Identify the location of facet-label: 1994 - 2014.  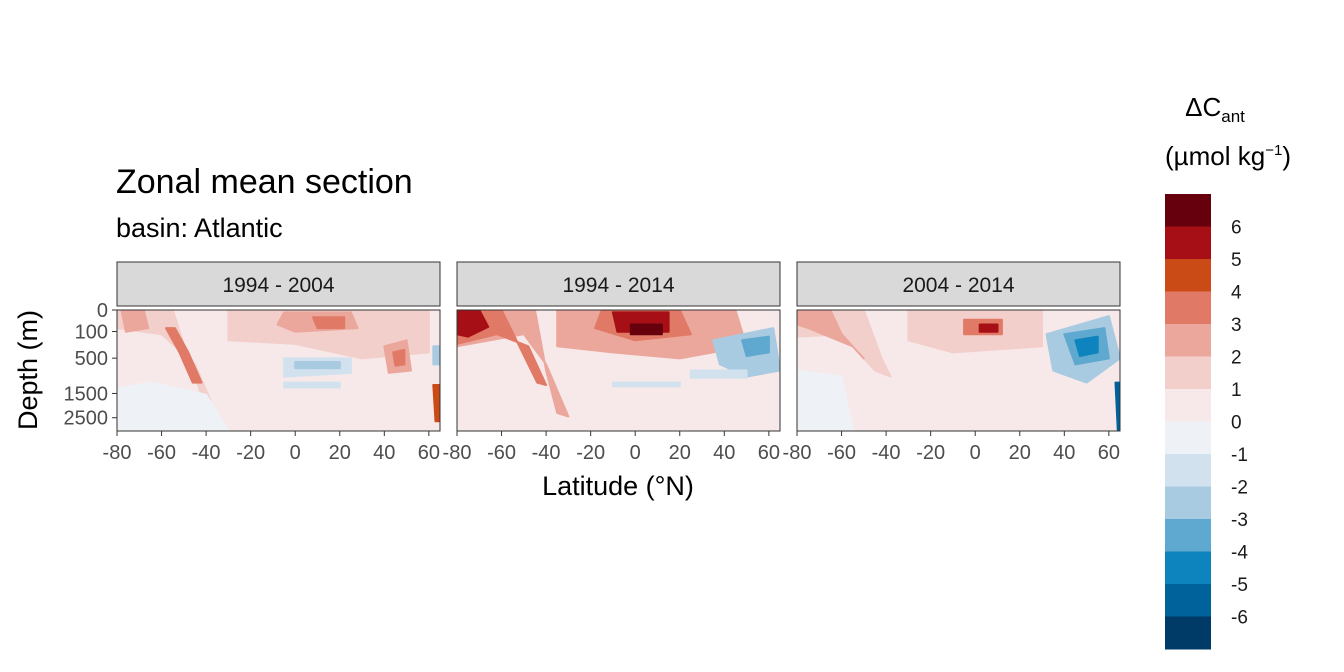
(618, 285).